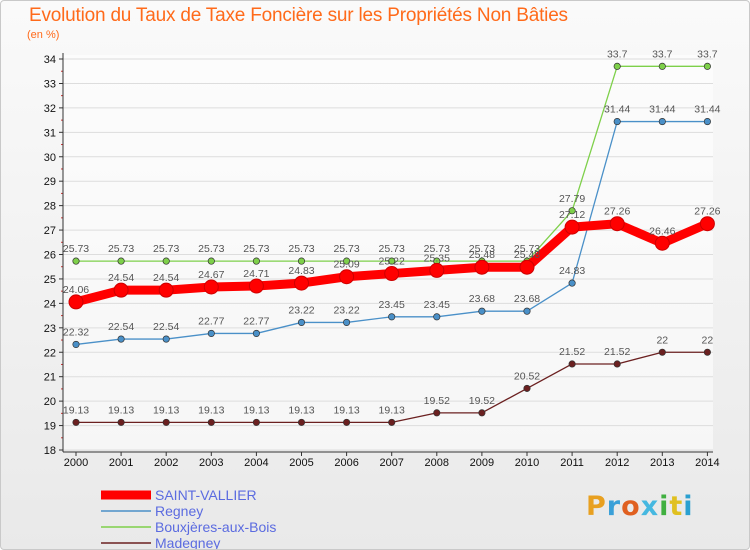 Image resolution: width=750 pixels, height=550 pixels. I want to click on data-label: 23.22, so click(301, 310).